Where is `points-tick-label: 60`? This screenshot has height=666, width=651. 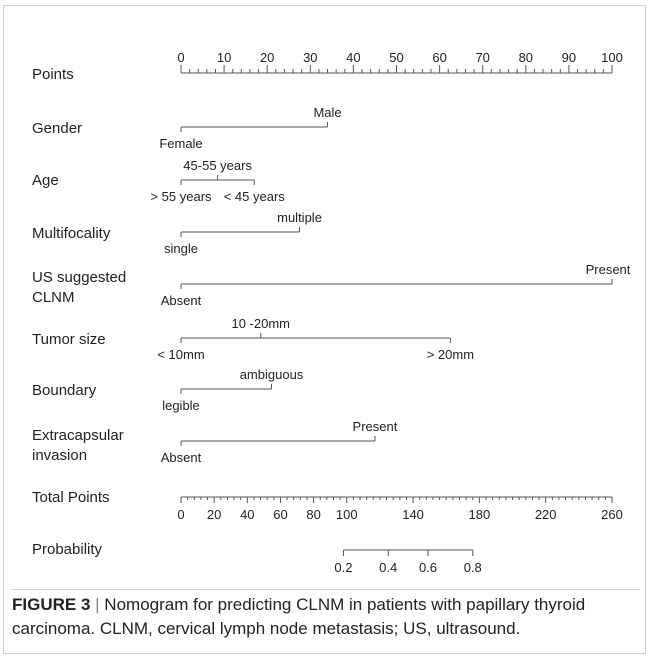 points-tick-label: 60 is located at coordinates (439, 57).